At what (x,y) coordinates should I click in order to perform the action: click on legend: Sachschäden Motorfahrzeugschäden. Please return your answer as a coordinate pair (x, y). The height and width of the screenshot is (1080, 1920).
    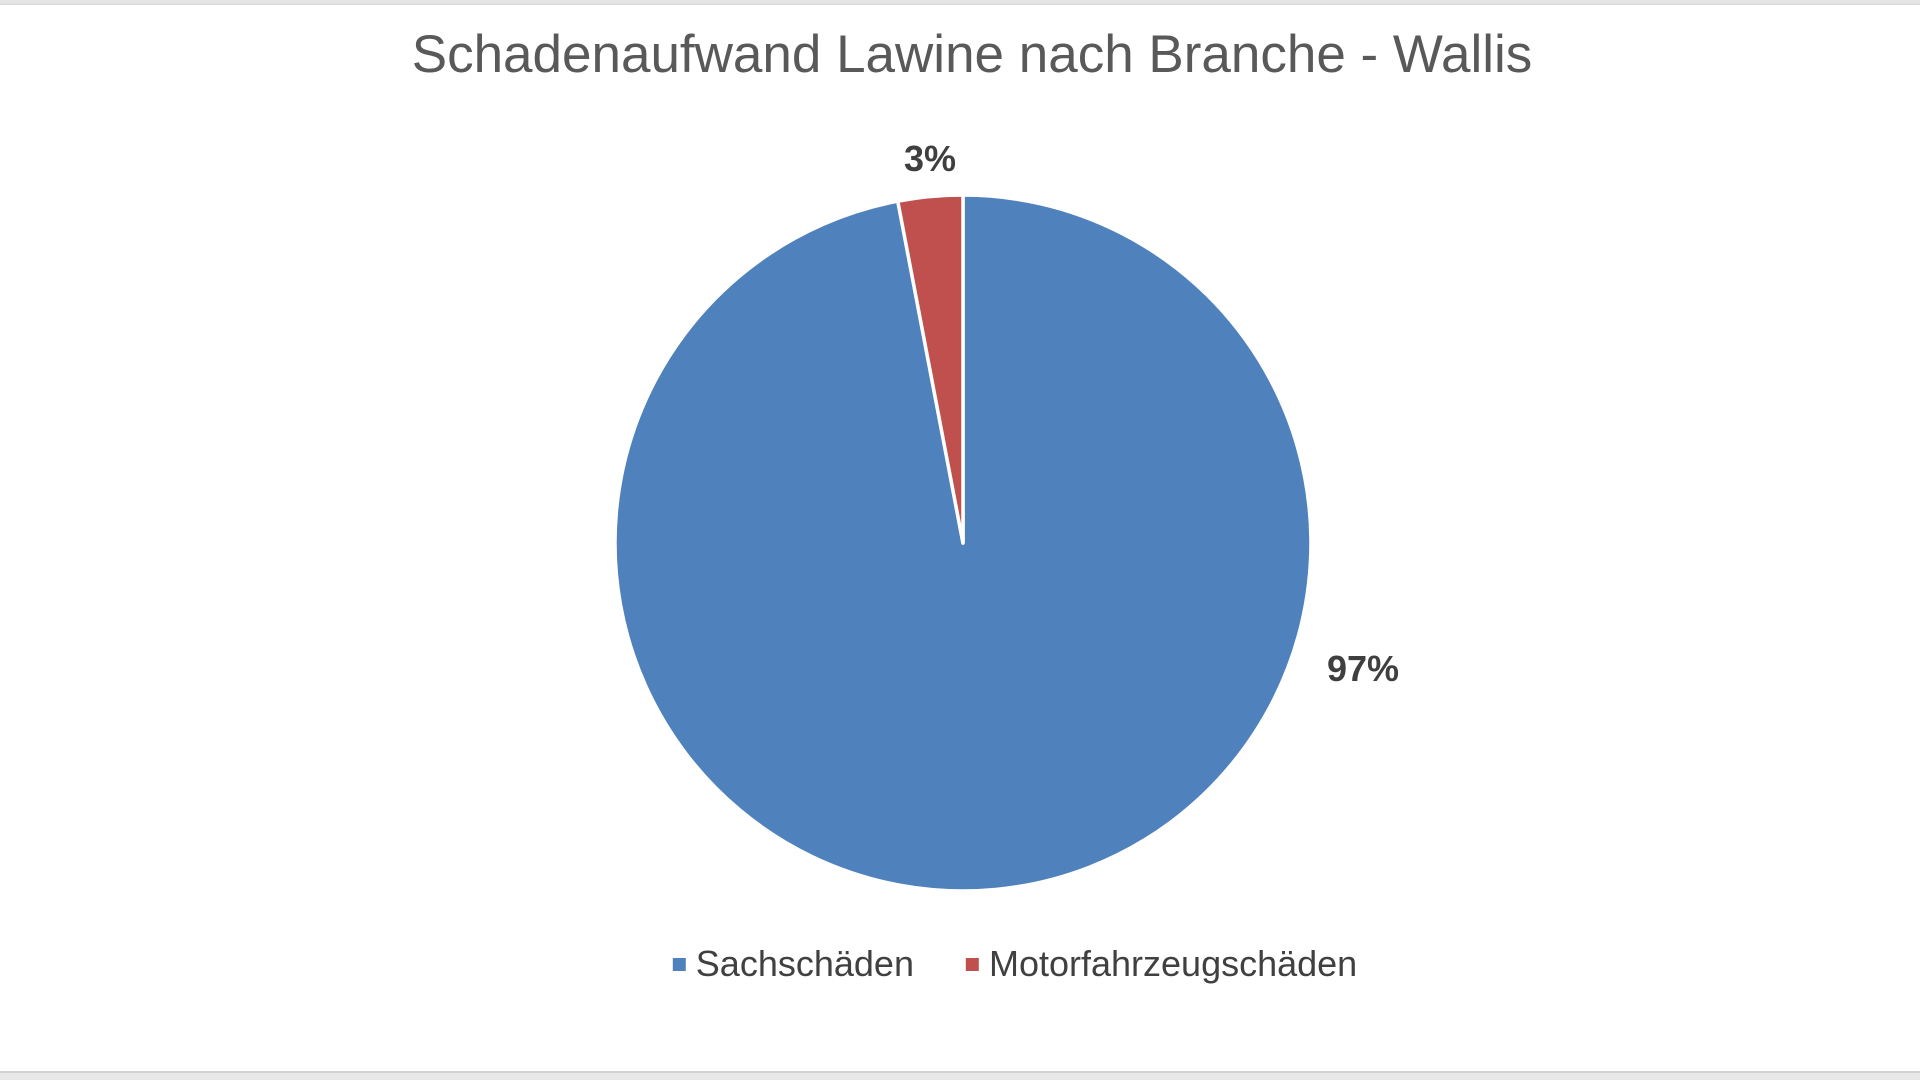
    Looking at the image, I should click on (1015, 963).